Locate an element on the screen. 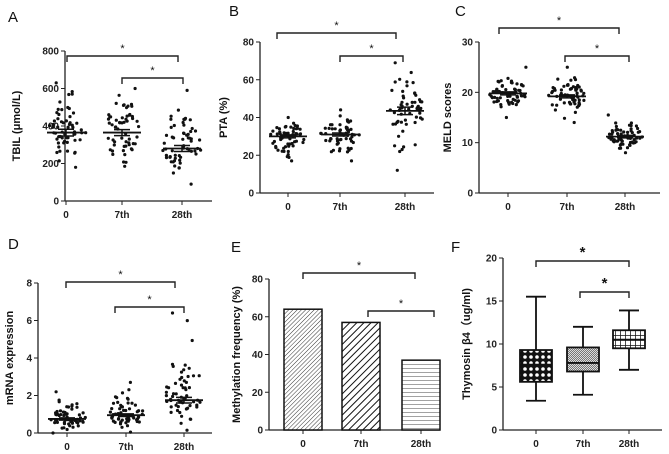 The width and height of the screenshot is (669, 454). y-axis-label: Methylation frequency (%) is located at coordinates (237, 354).